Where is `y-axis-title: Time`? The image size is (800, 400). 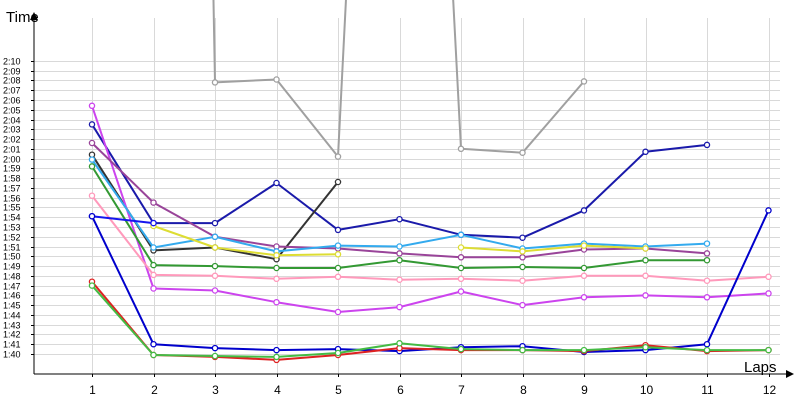
y-axis-title: Time is located at coordinates (22, 17).